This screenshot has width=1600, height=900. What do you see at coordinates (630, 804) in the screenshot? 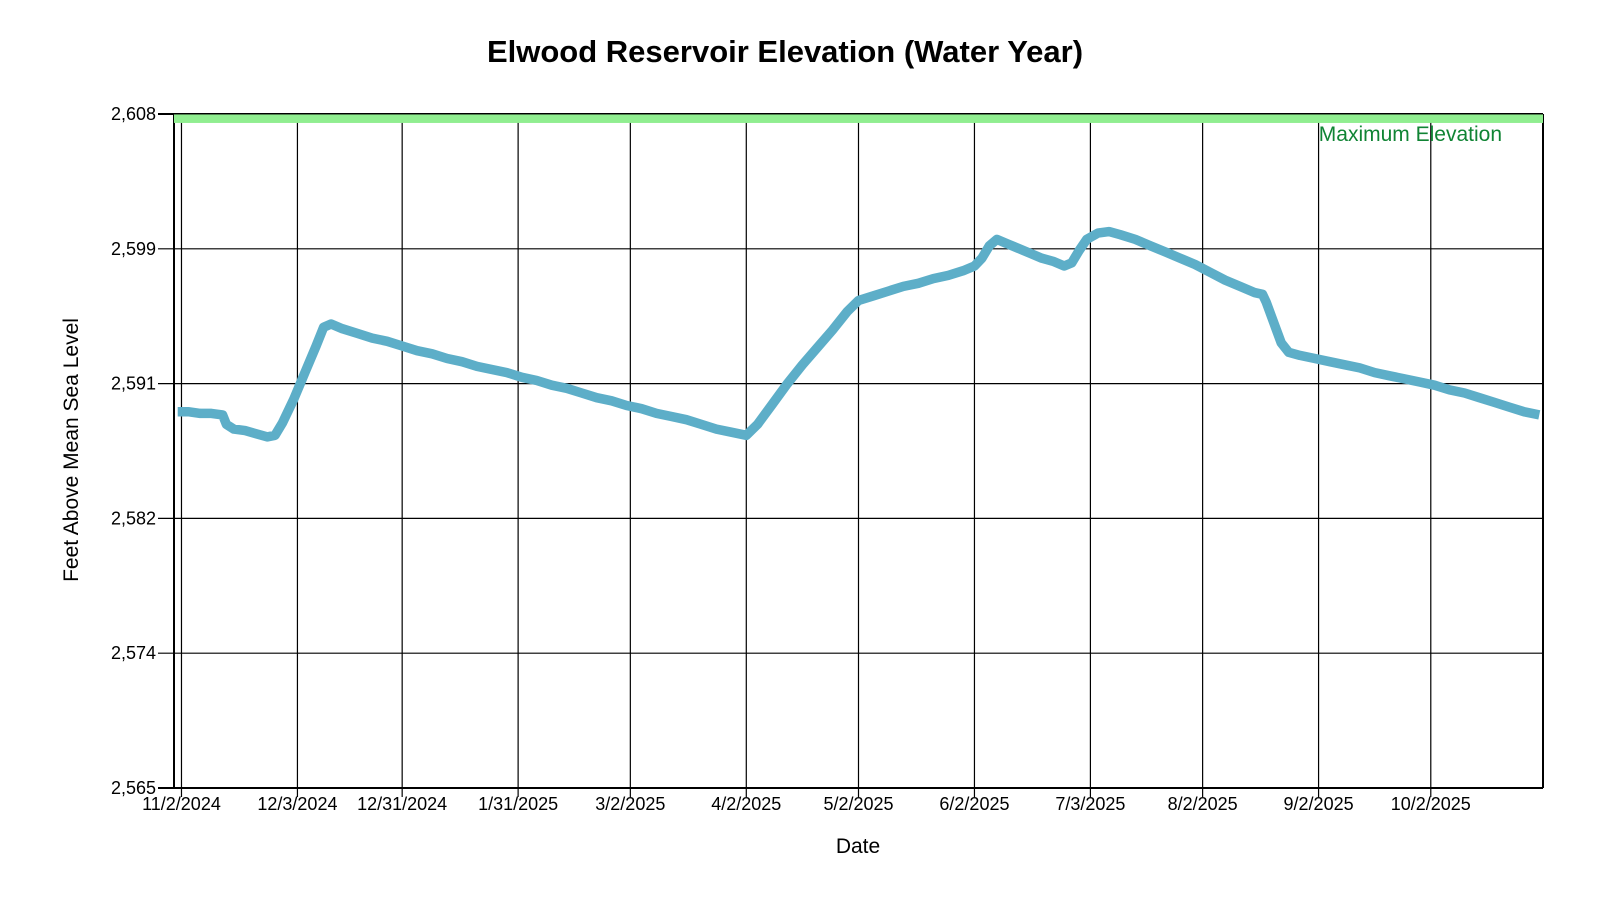
I see `x-tick-label: 3/2/2025` at bounding box center [630, 804].